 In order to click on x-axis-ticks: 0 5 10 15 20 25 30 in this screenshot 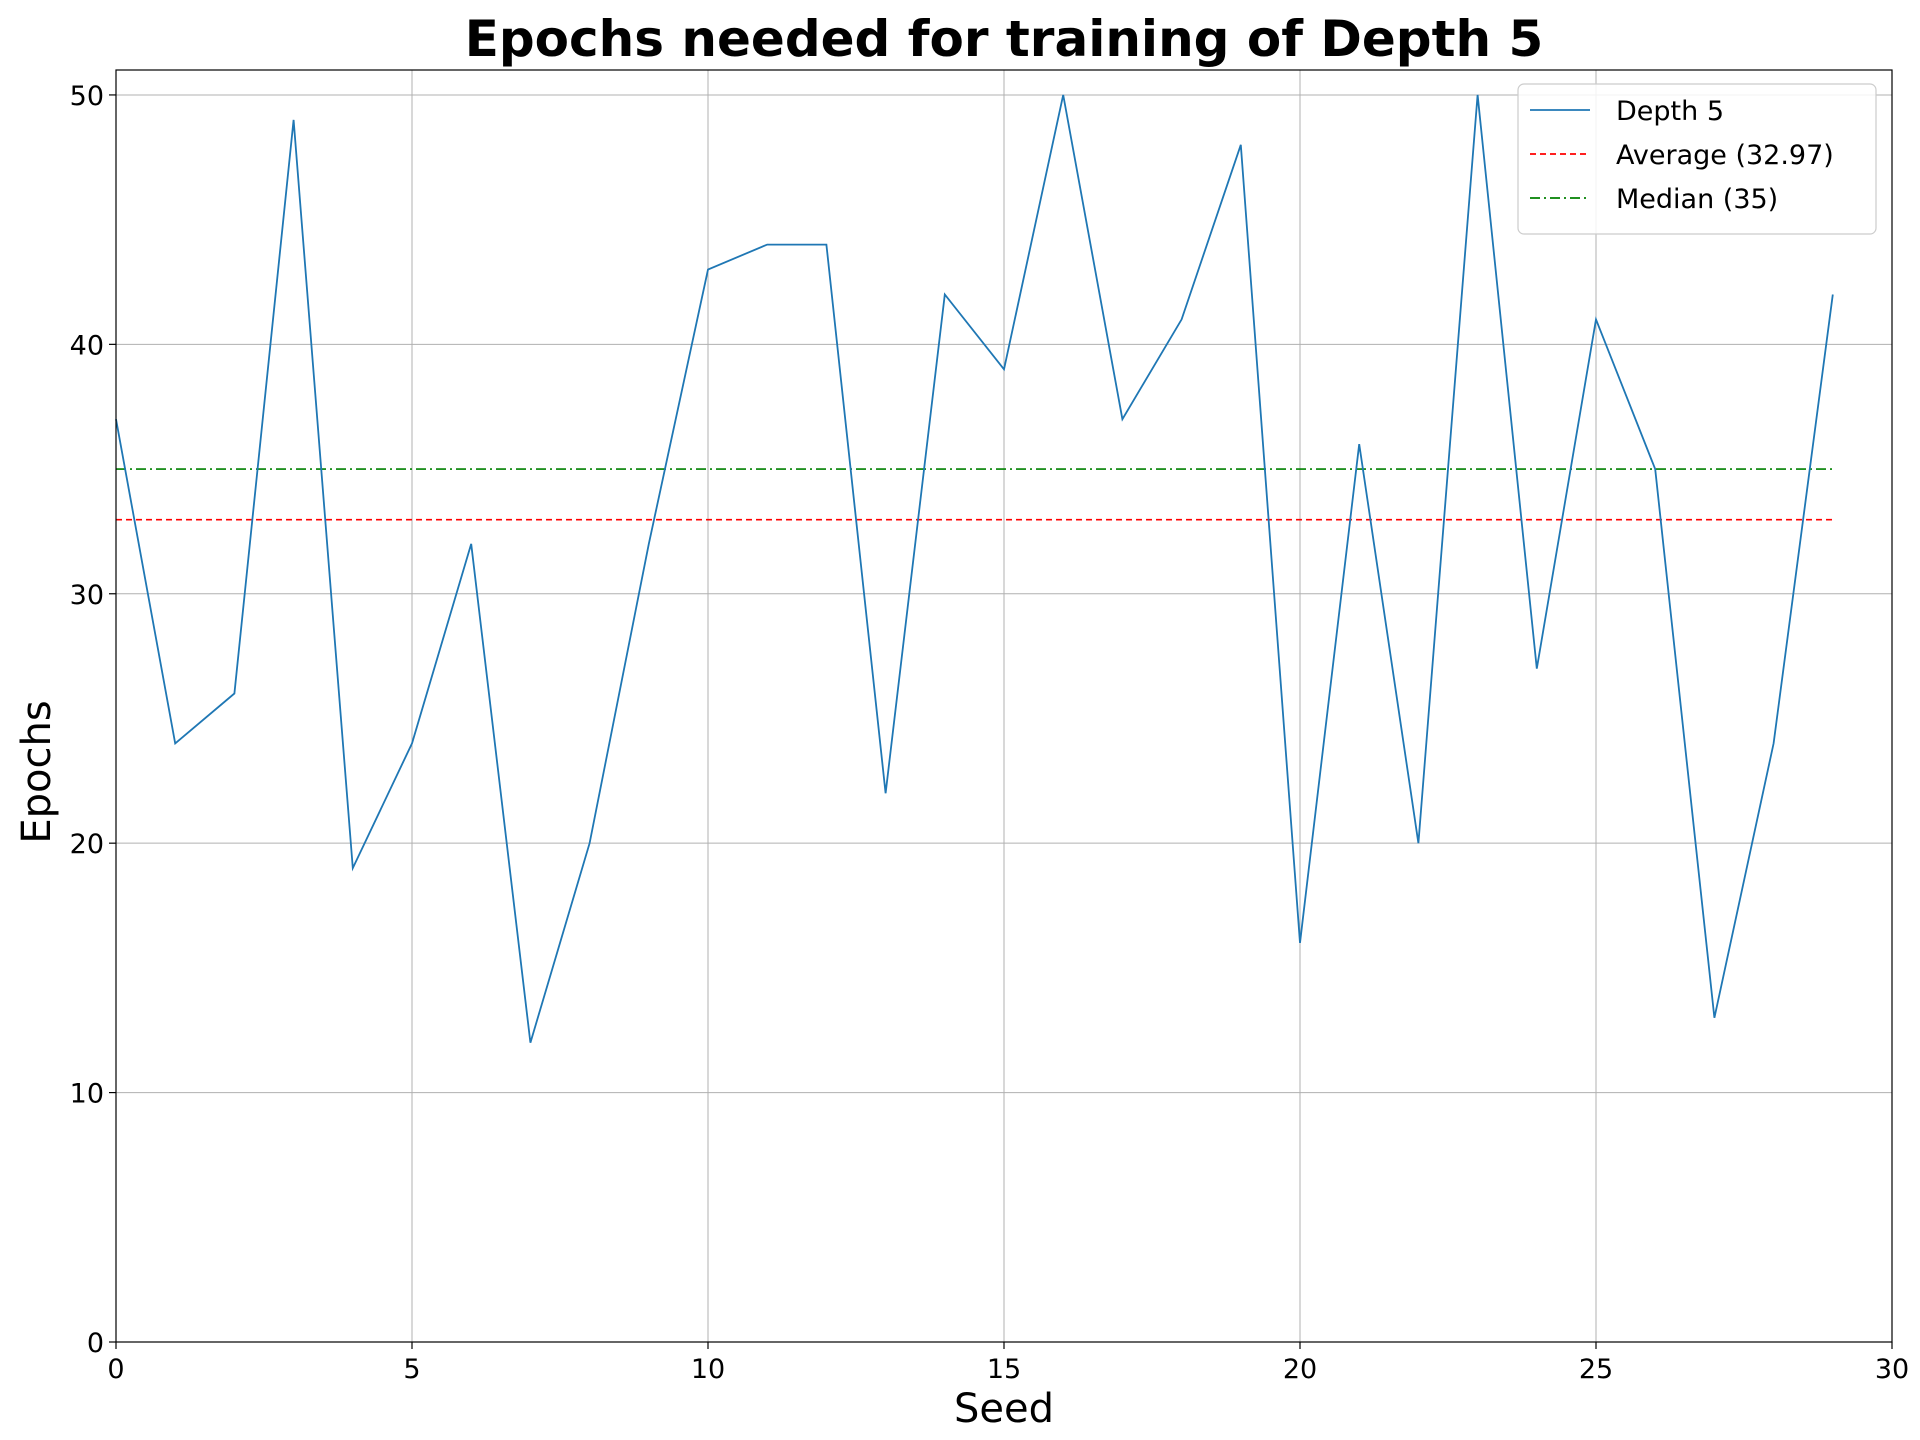, I will do `click(1008, 1363)`.